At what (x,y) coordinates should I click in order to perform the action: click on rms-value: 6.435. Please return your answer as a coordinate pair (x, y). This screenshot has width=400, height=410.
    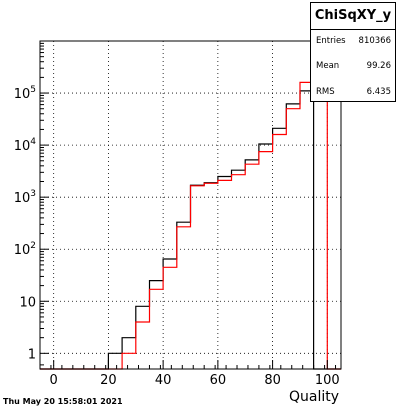
    Looking at the image, I should click on (378, 92).